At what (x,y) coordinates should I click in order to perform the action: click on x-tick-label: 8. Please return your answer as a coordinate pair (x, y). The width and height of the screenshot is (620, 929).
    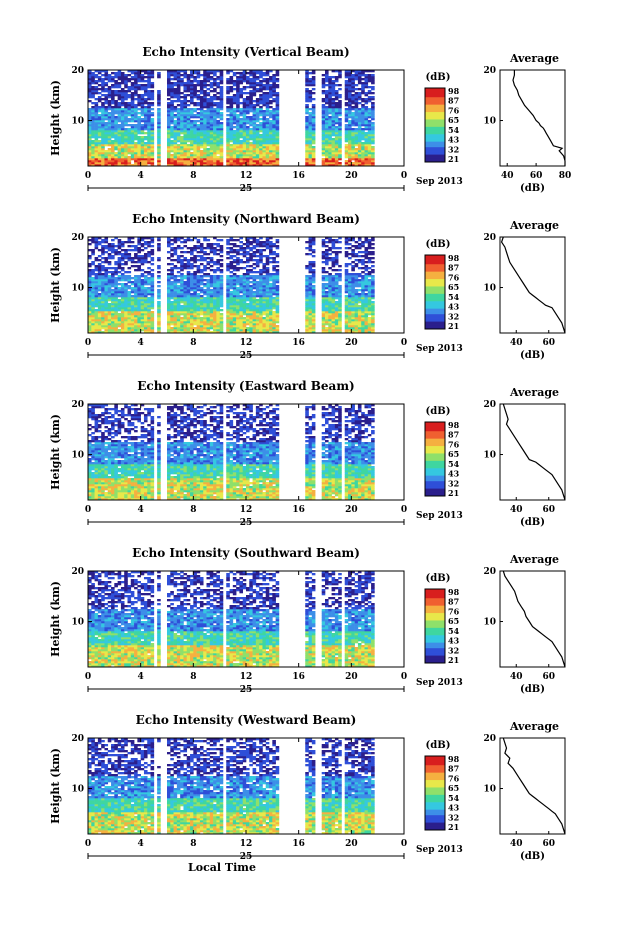
    Looking at the image, I should click on (193, 176).